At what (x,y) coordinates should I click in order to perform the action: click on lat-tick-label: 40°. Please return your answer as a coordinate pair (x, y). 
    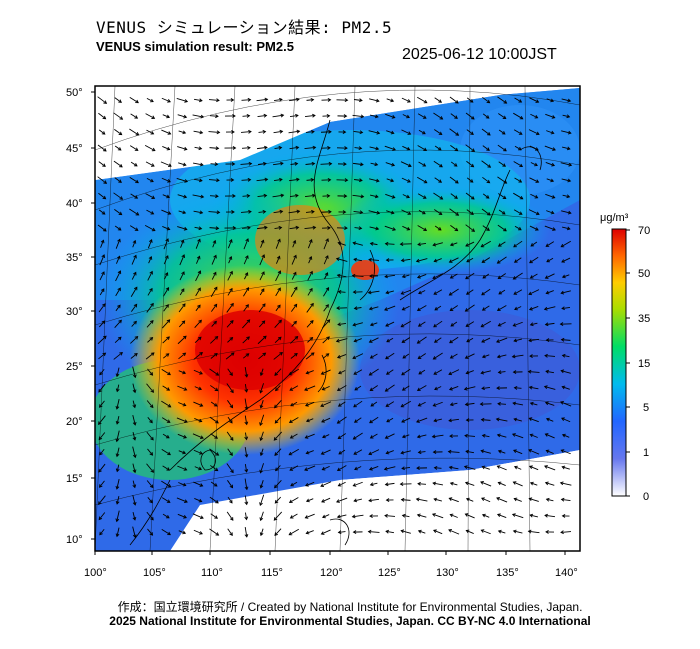
    Looking at the image, I should click on (74, 204).